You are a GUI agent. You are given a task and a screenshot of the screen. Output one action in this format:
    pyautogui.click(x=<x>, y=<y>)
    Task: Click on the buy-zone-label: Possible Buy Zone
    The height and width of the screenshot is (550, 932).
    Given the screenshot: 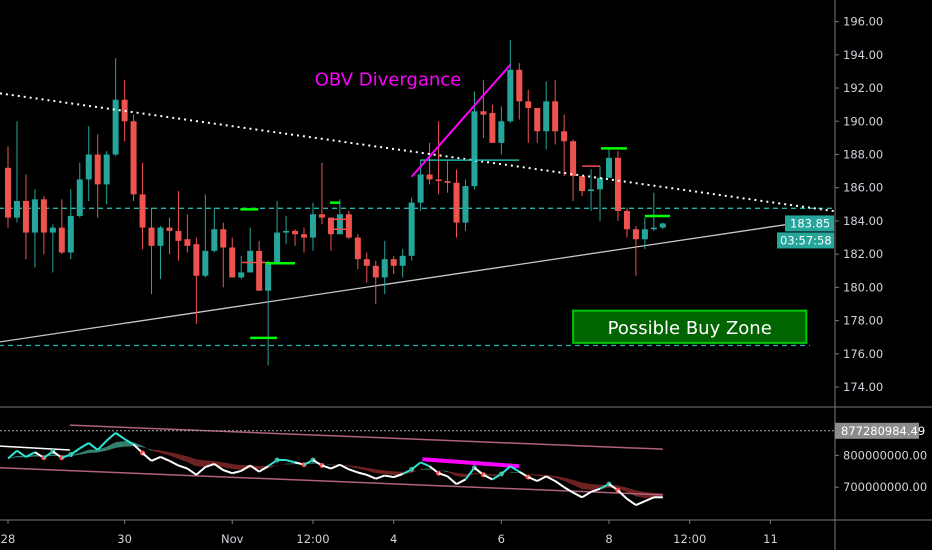 What is the action you would take?
    pyautogui.click(x=690, y=328)
    